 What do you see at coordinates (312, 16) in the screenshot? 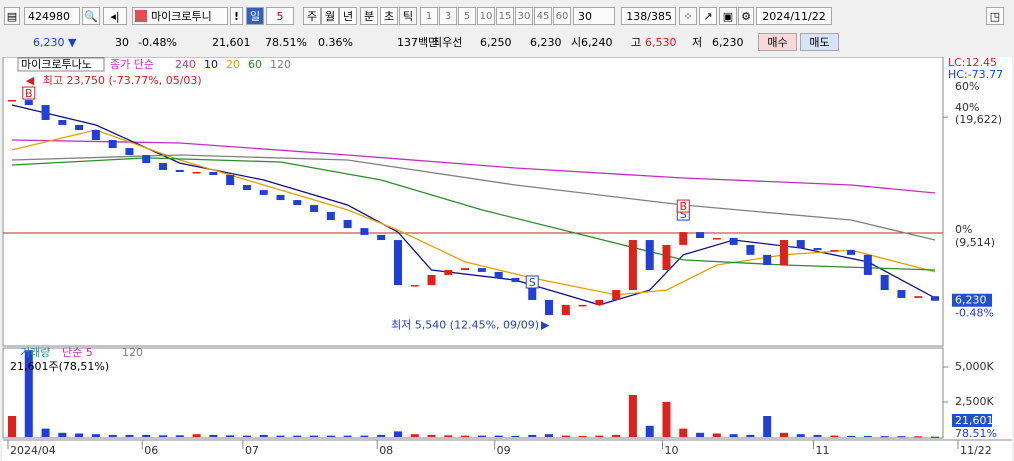
I see `period-button: 주` at bounding box center [312, 16].